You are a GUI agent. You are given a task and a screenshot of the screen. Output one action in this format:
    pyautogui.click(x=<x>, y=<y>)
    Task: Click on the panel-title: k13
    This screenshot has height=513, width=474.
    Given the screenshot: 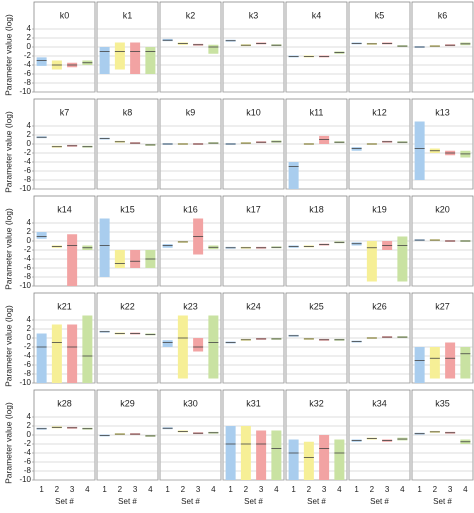 What is the action you would take?
    pyautogui.click(x=442, y=112)
    